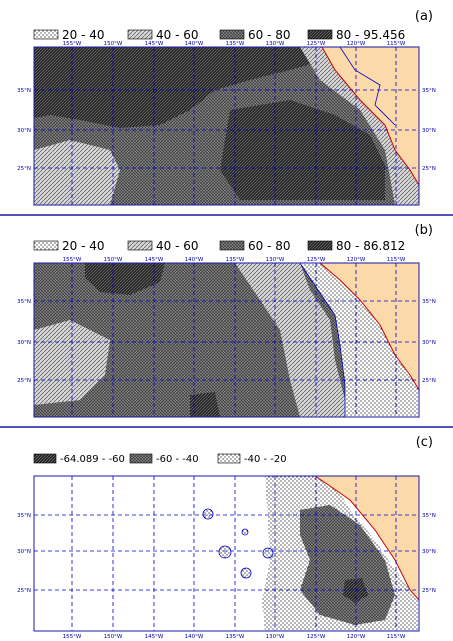 Image resolution: width=453 pixels, height=641 pixels. I want to click on legend-label: -64.089 - -60, so click(92, 459).